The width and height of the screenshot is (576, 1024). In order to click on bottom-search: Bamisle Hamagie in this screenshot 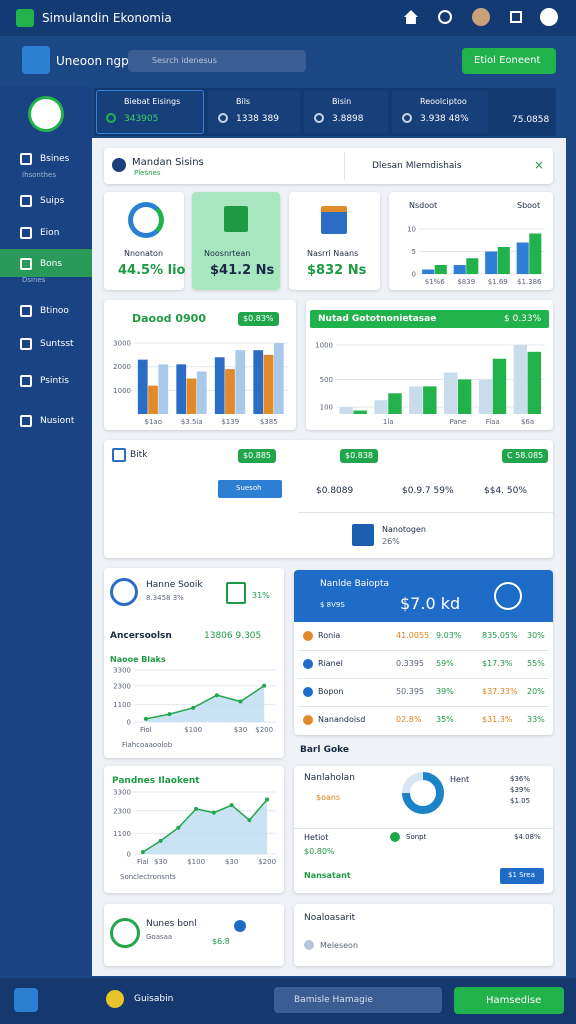, I will do `click(358, 1000)`.